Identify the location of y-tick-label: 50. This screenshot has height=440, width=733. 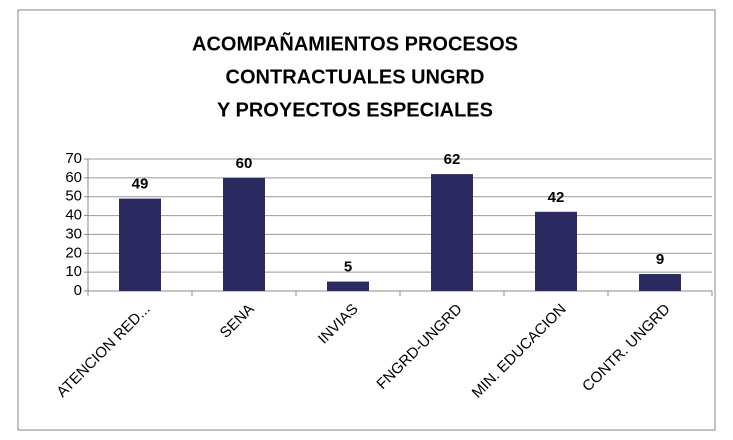
(73, 196).